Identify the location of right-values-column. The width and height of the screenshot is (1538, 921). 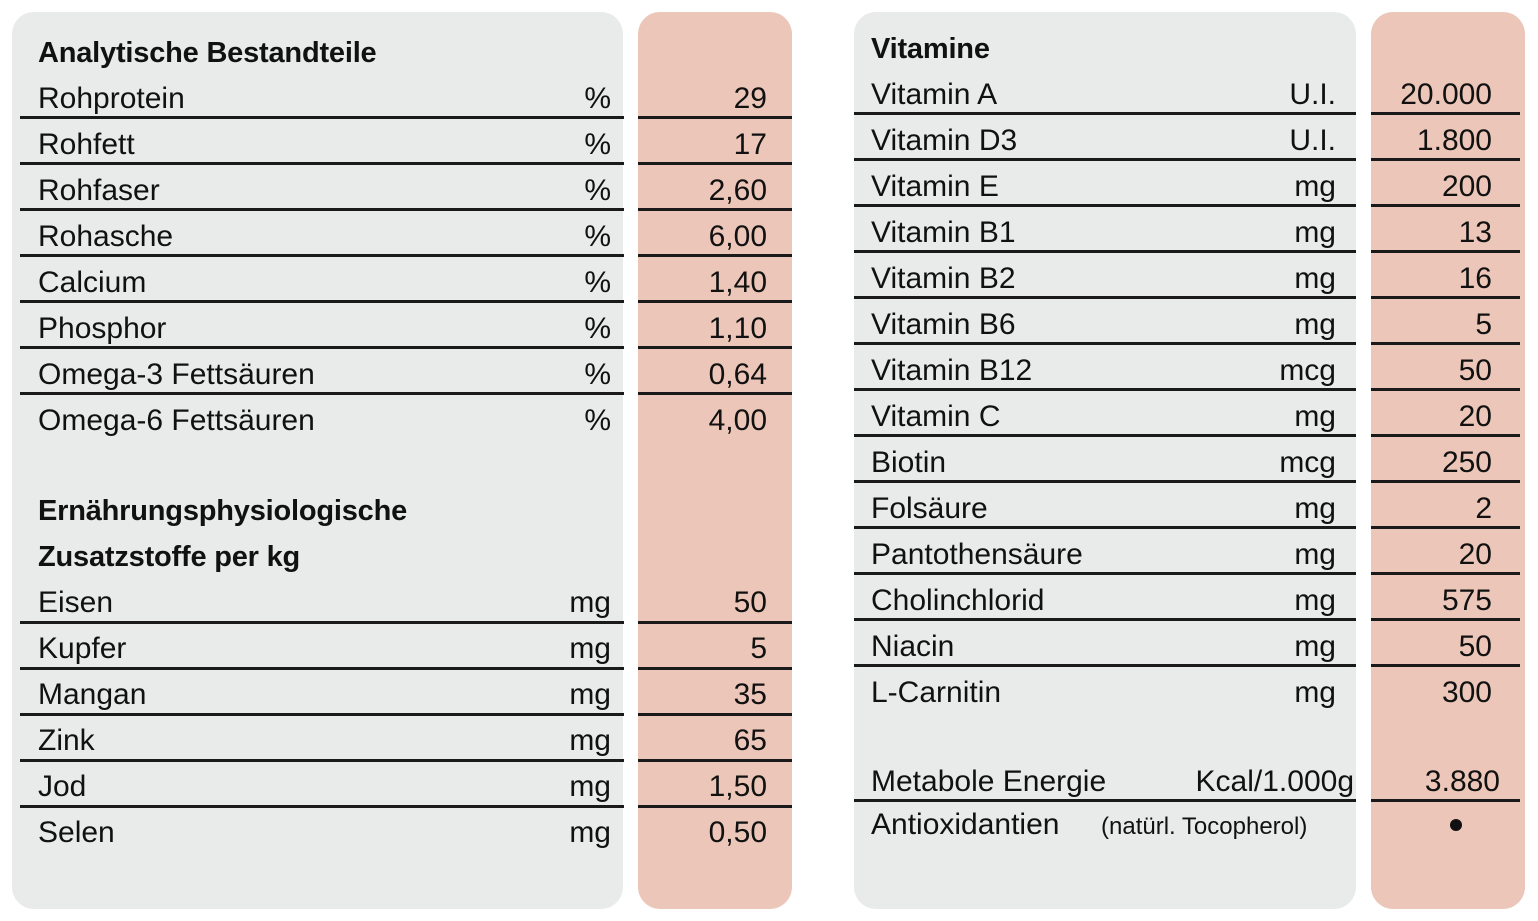
(1448, 460).